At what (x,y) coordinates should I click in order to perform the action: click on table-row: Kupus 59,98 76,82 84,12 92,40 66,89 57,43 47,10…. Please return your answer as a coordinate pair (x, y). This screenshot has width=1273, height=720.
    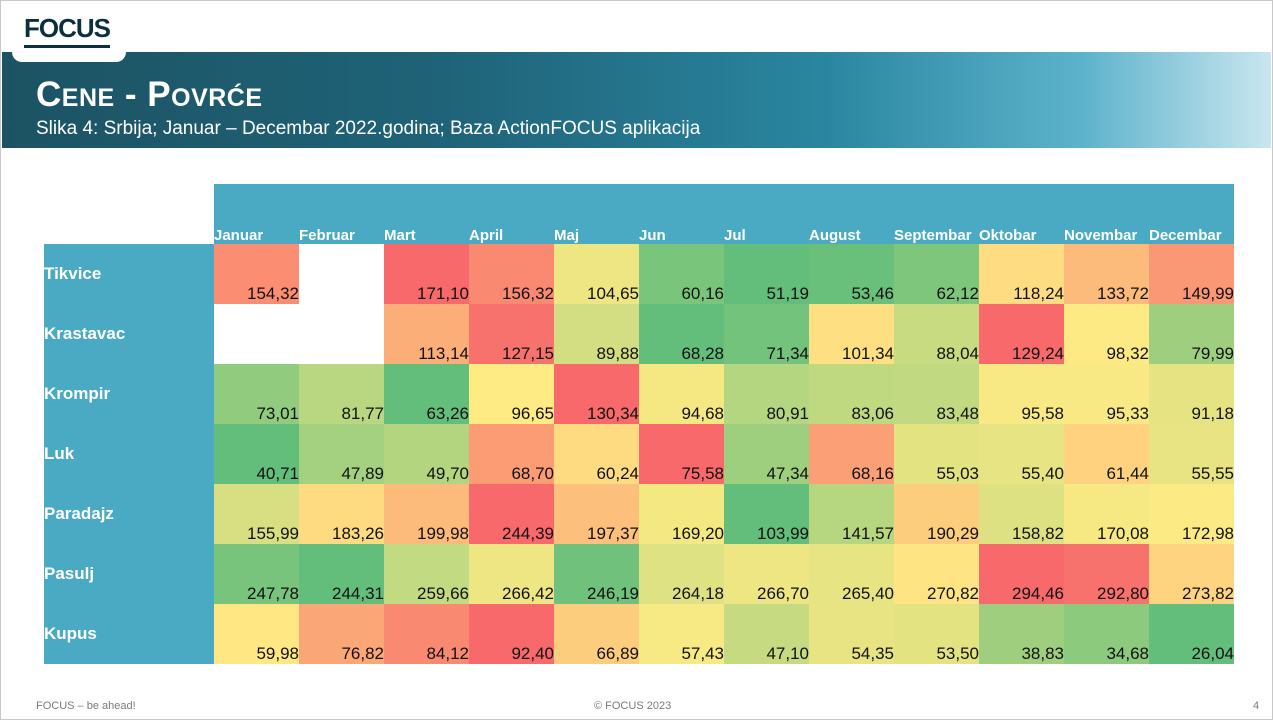
    Looking at the image, I should click on (639, 634).